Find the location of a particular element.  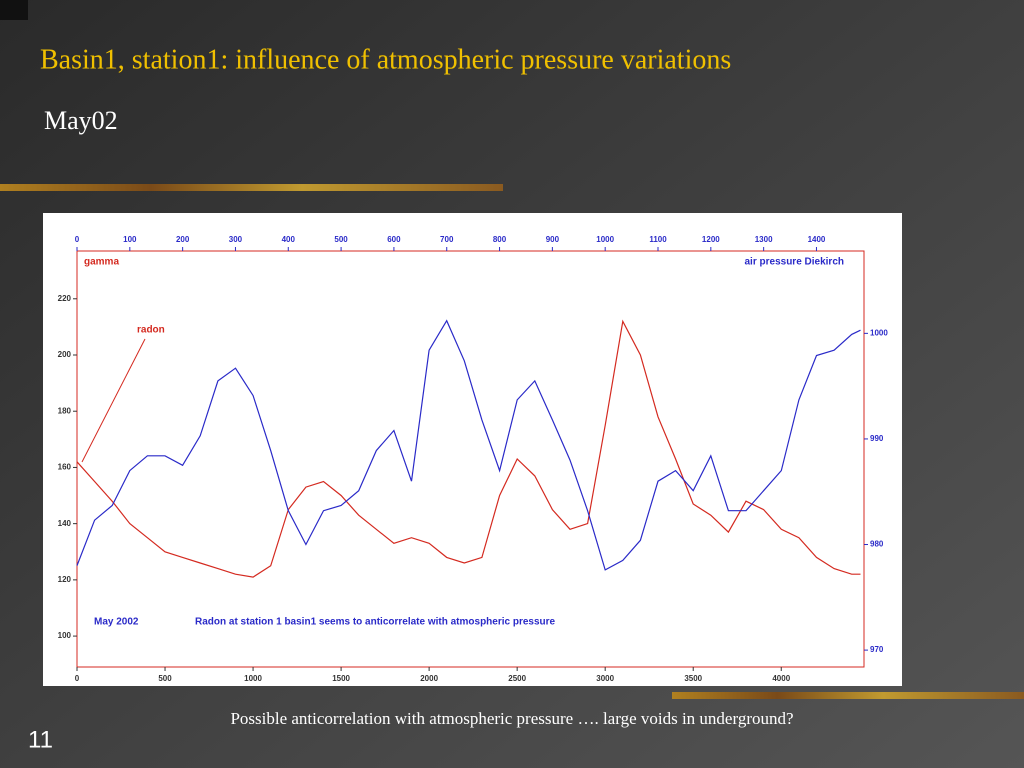

x2-tick-label: 100 is located at coordinates (130, 239).